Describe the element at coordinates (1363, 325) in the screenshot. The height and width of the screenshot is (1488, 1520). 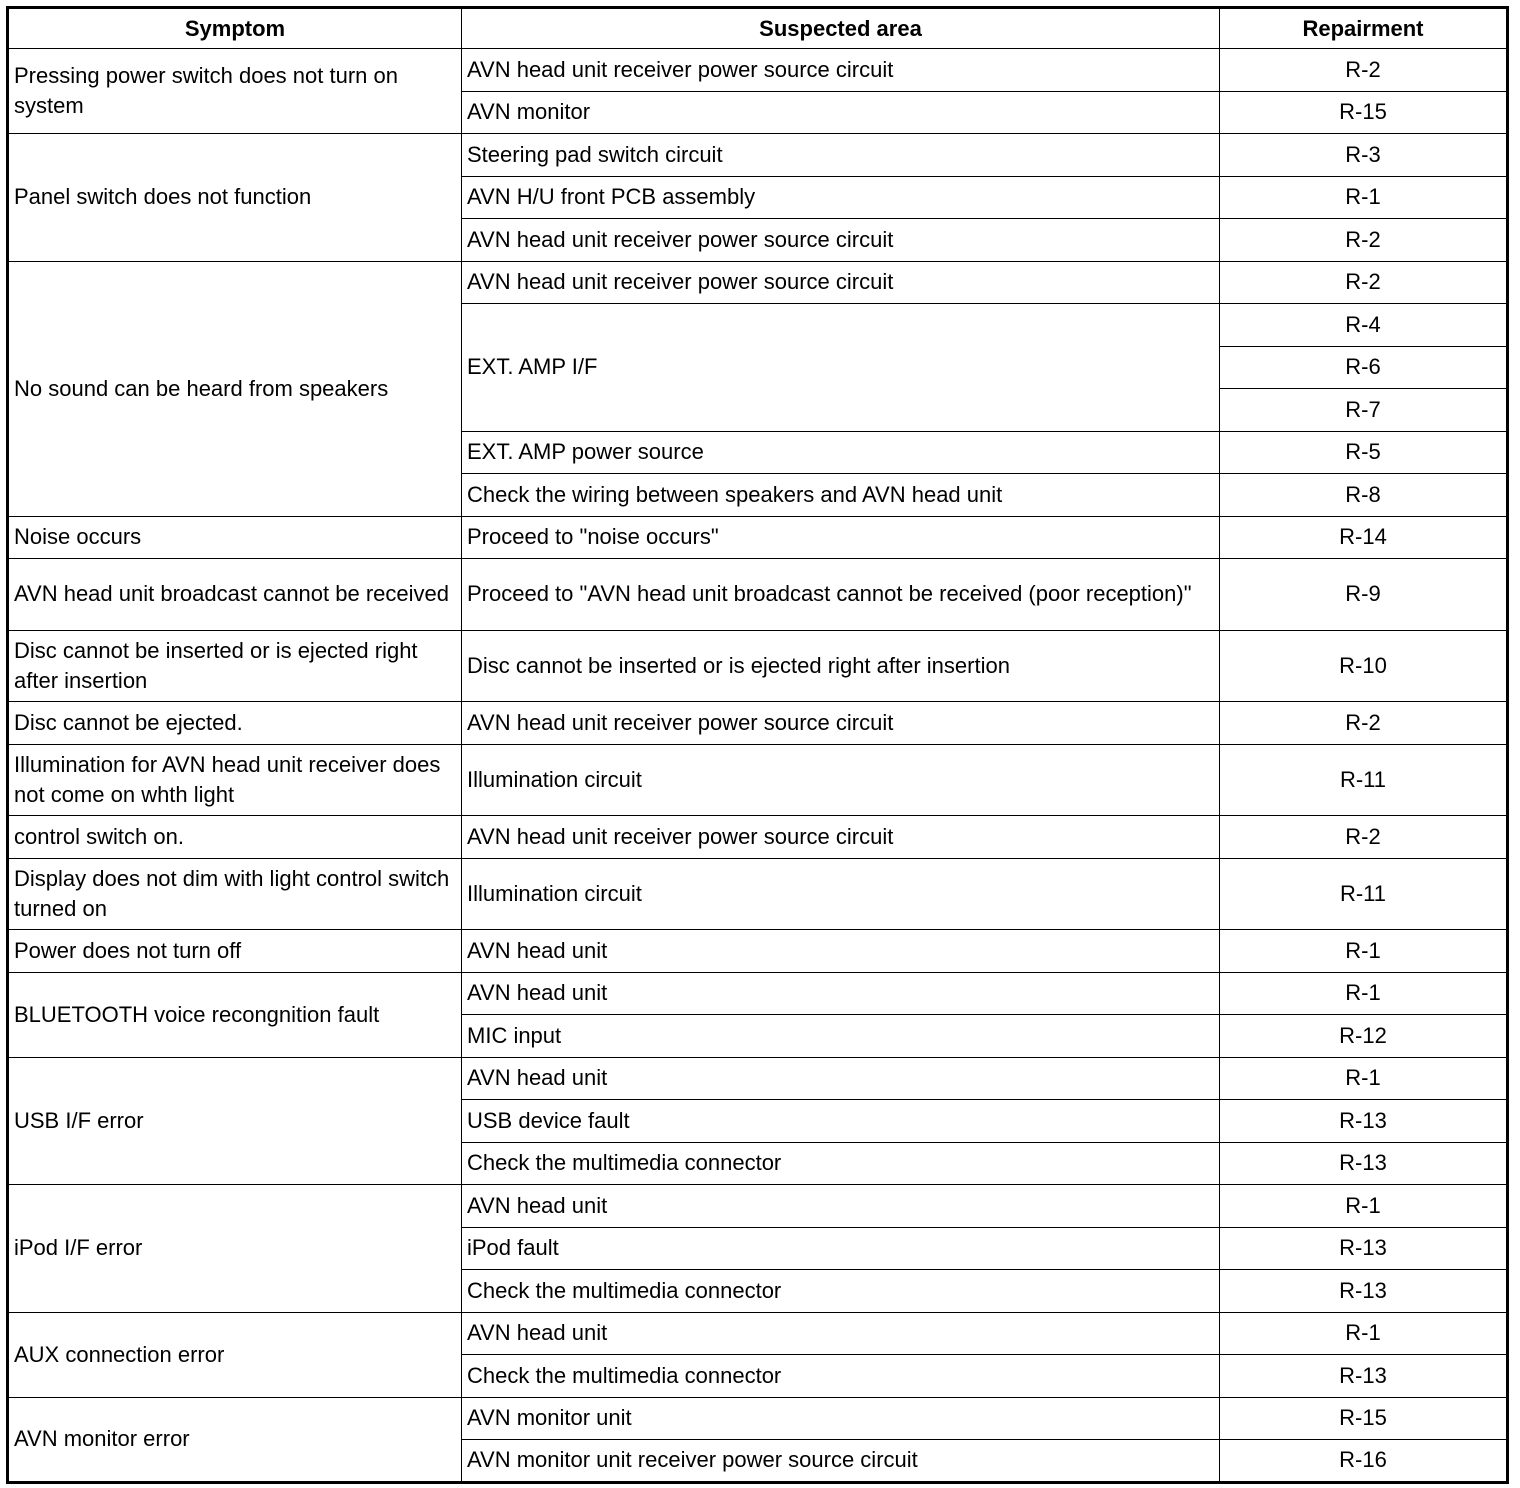
I see `repairment-cell: R-4` at that location.